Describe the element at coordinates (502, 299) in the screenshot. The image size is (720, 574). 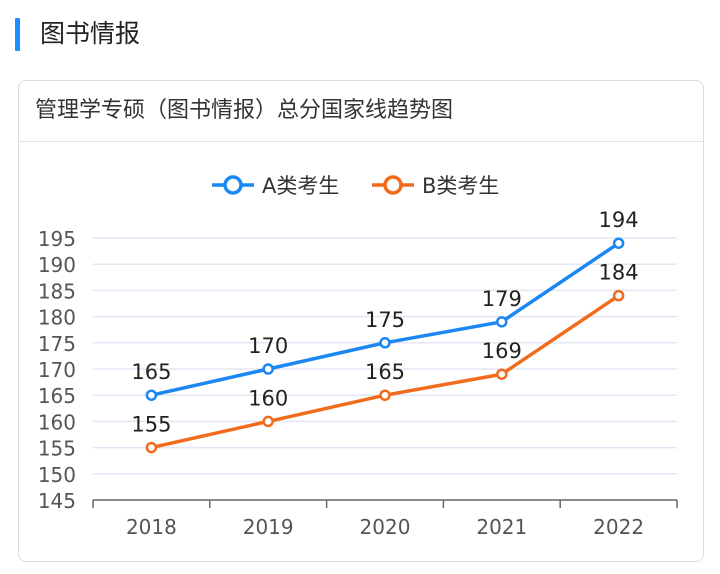
I see `data-label: 179` at that location.